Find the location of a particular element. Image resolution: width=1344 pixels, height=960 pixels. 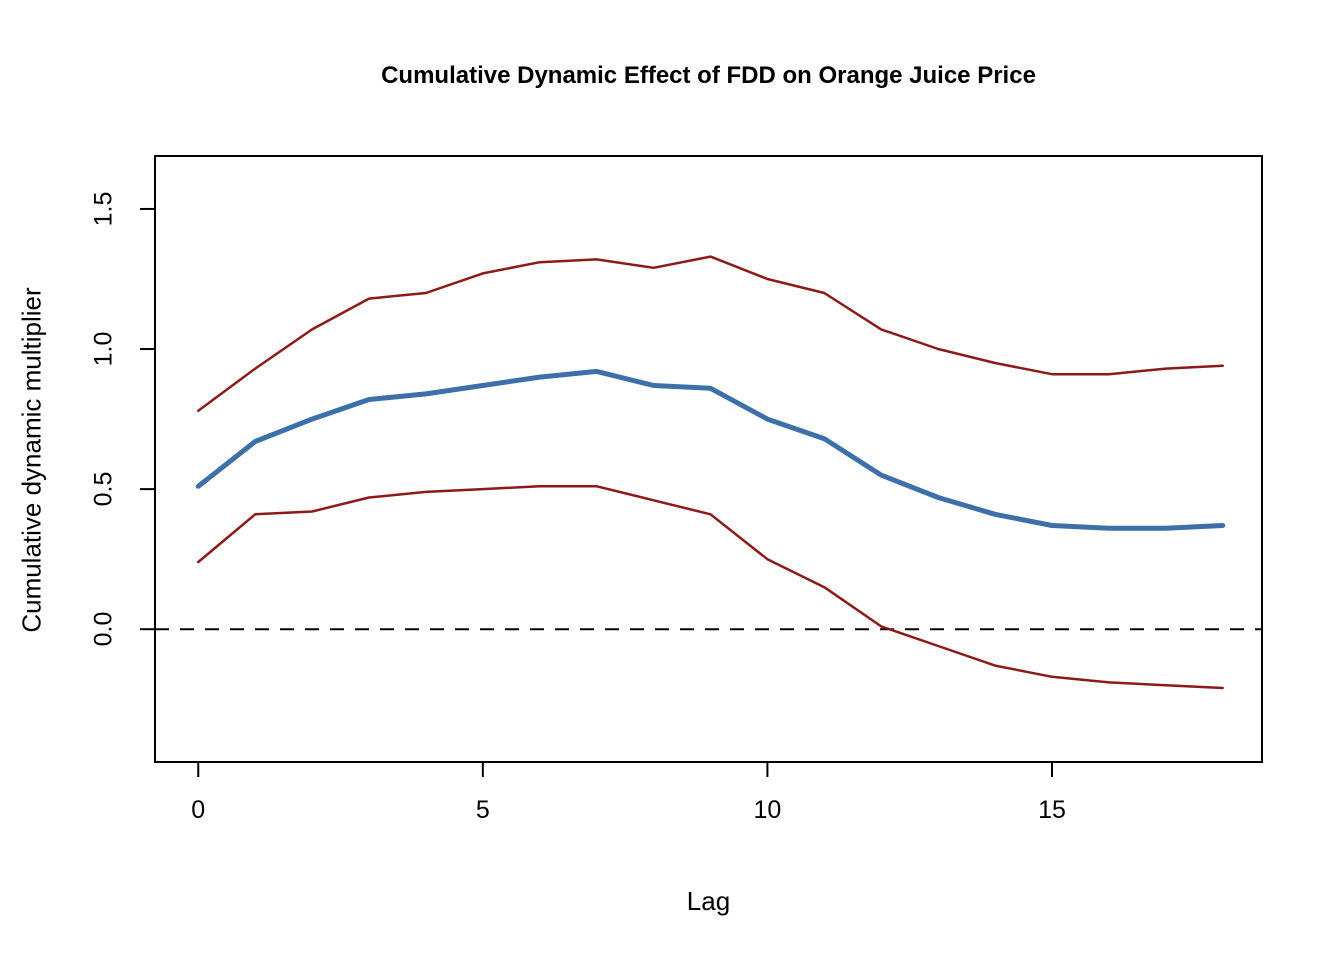

x-axis-label: Lag is located at coordinates (708, 901).